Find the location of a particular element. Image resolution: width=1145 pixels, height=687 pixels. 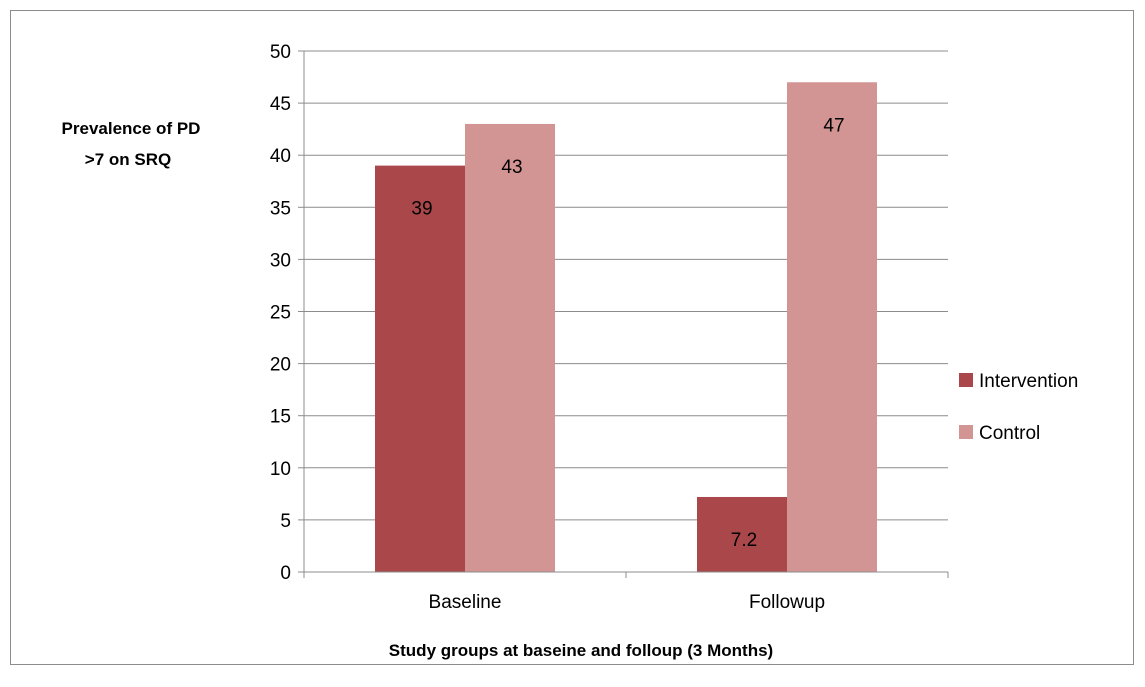

legend-swatch-intervention is located at coordinates (966, 380).